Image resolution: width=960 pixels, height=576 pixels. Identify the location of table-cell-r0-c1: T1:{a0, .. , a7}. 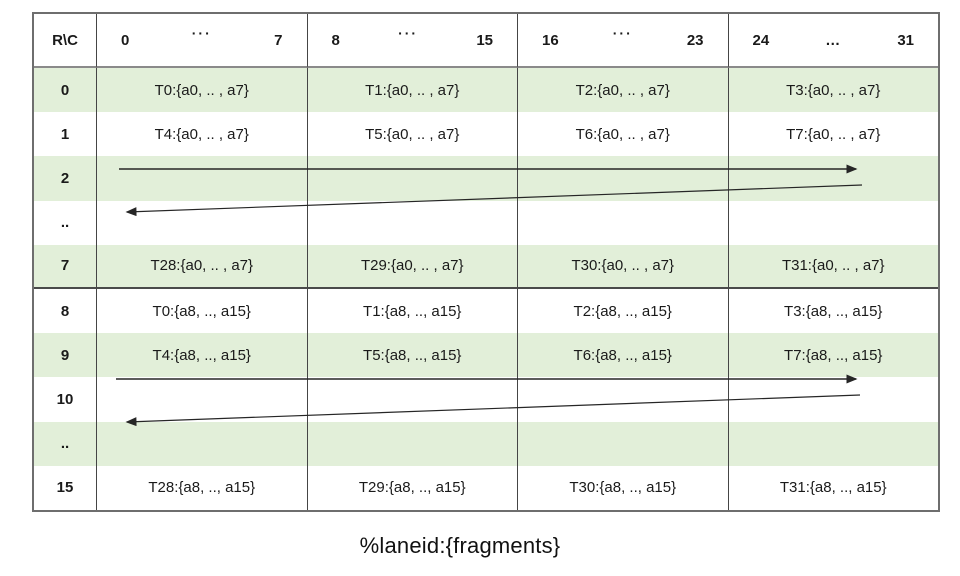
(411, 90).